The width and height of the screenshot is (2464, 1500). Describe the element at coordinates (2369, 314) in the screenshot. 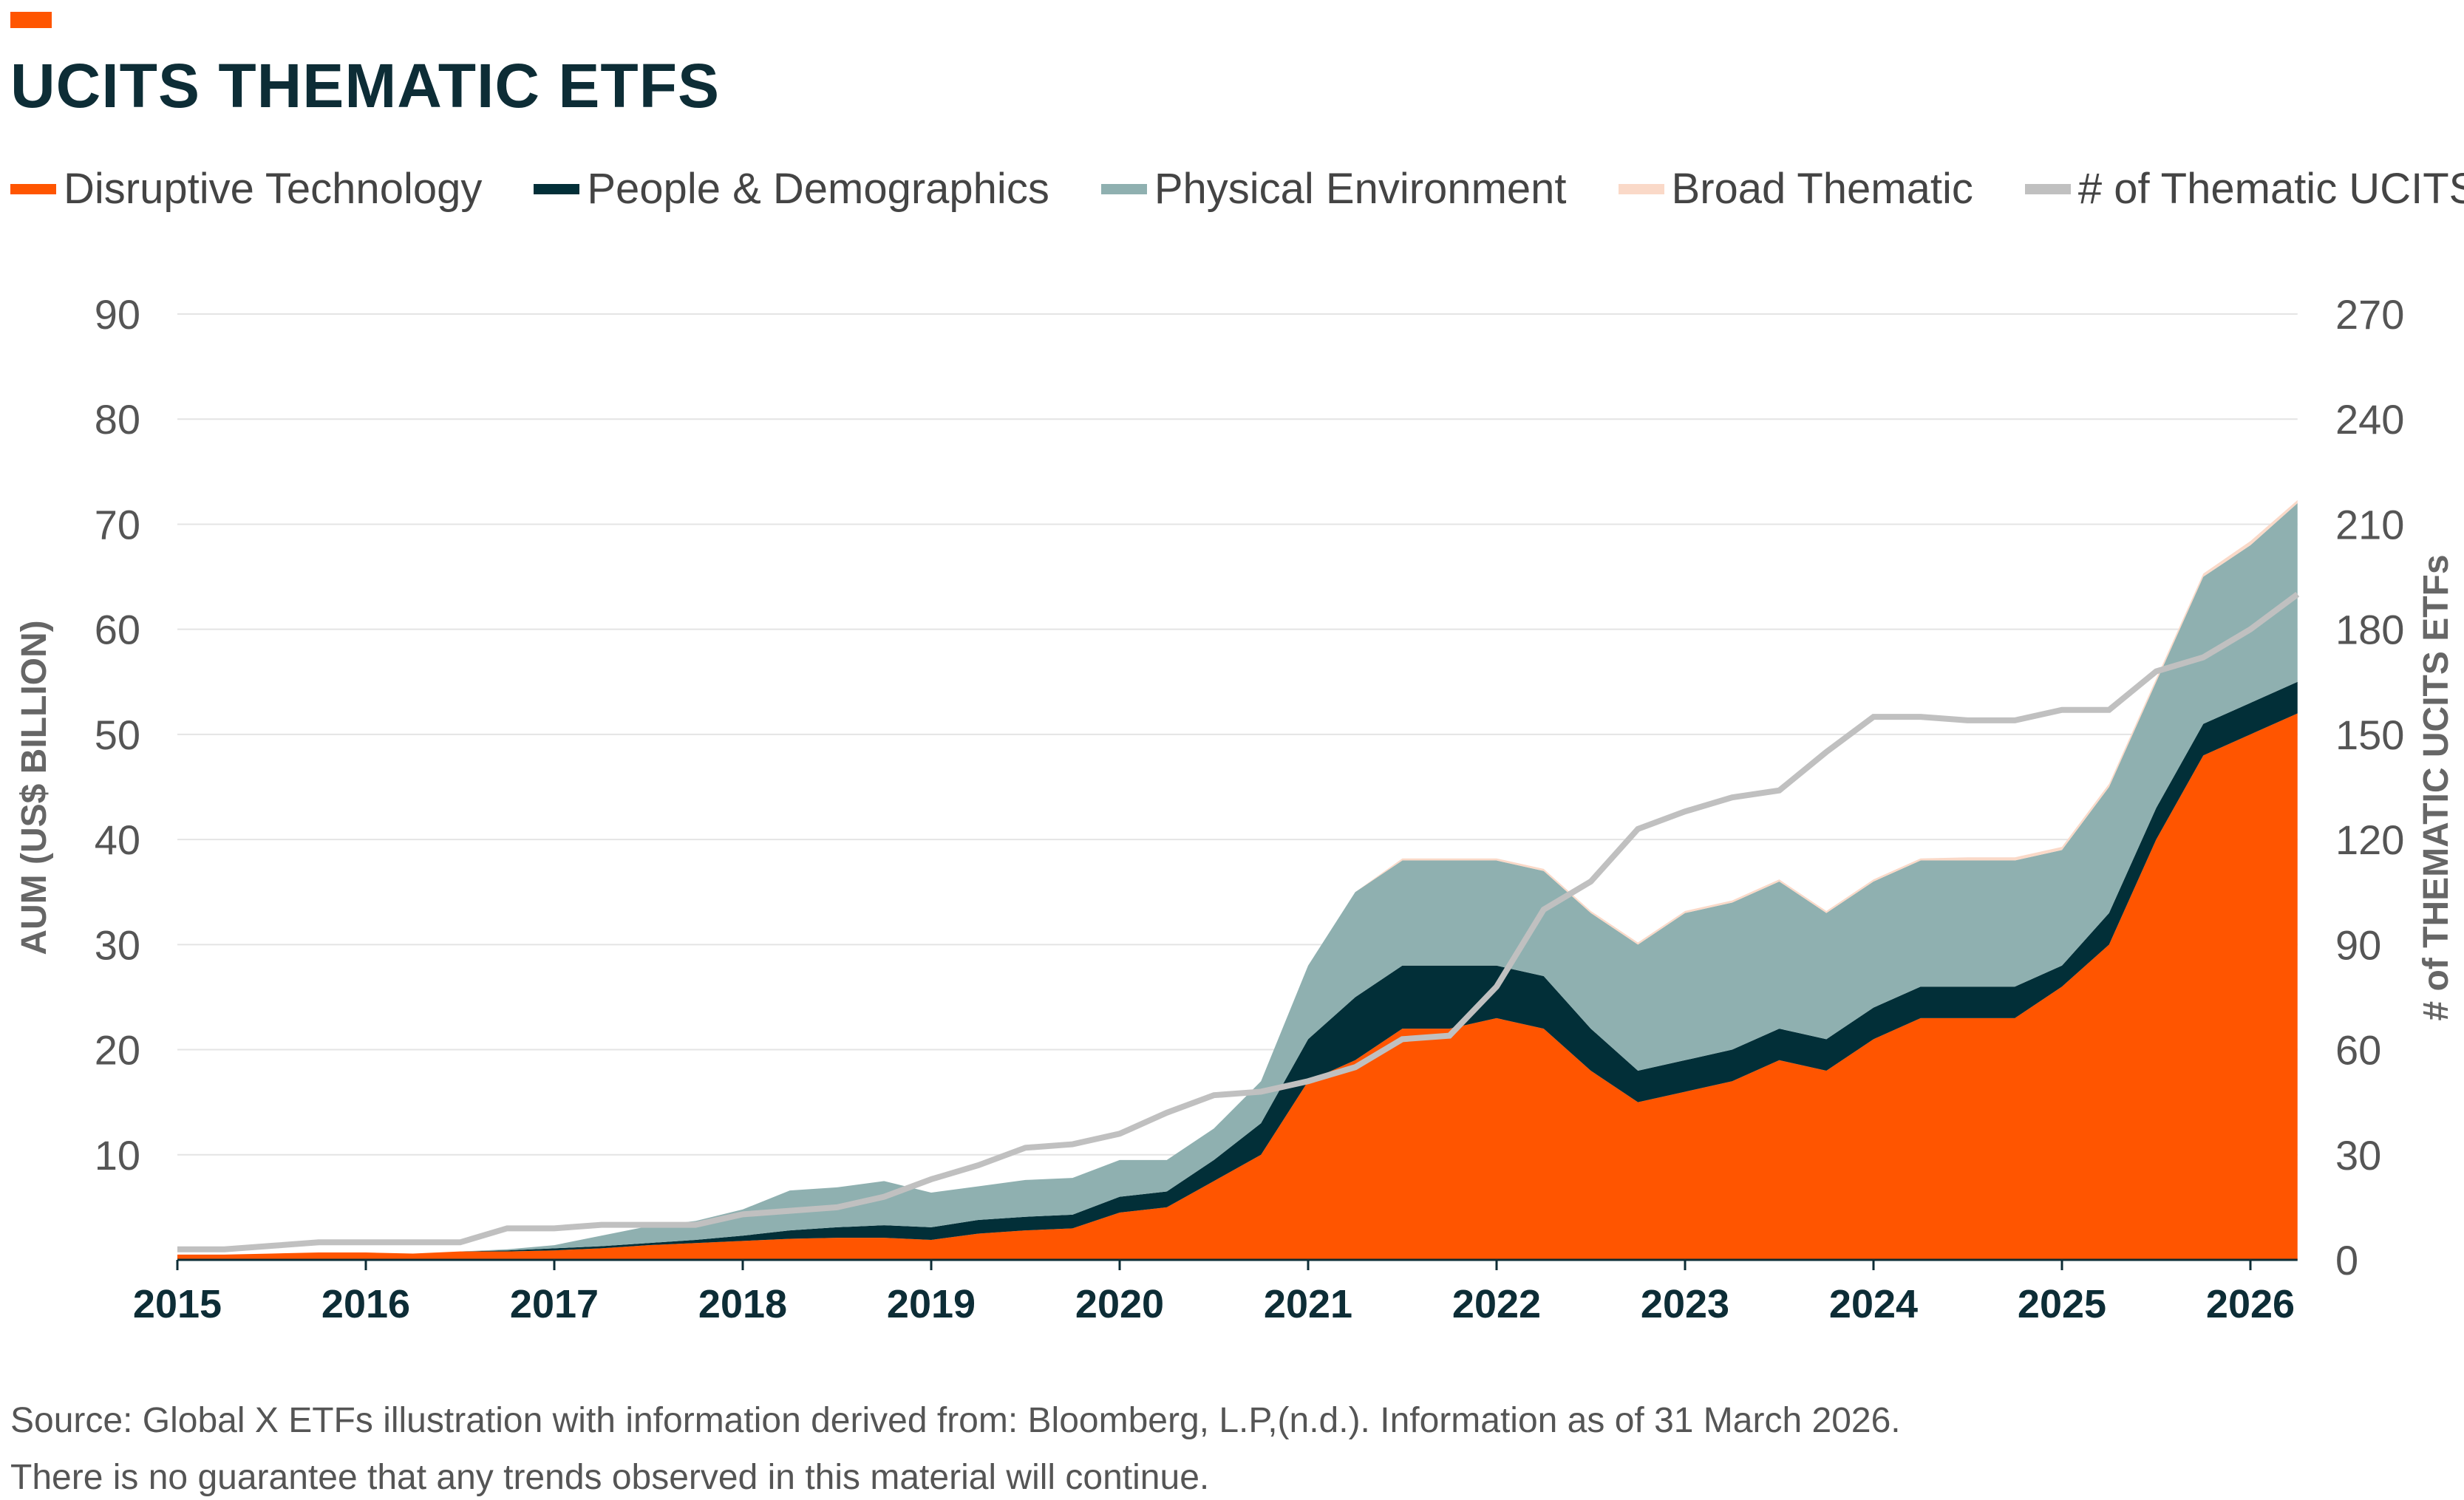

I see `y2-tick-label: 270` at that location.